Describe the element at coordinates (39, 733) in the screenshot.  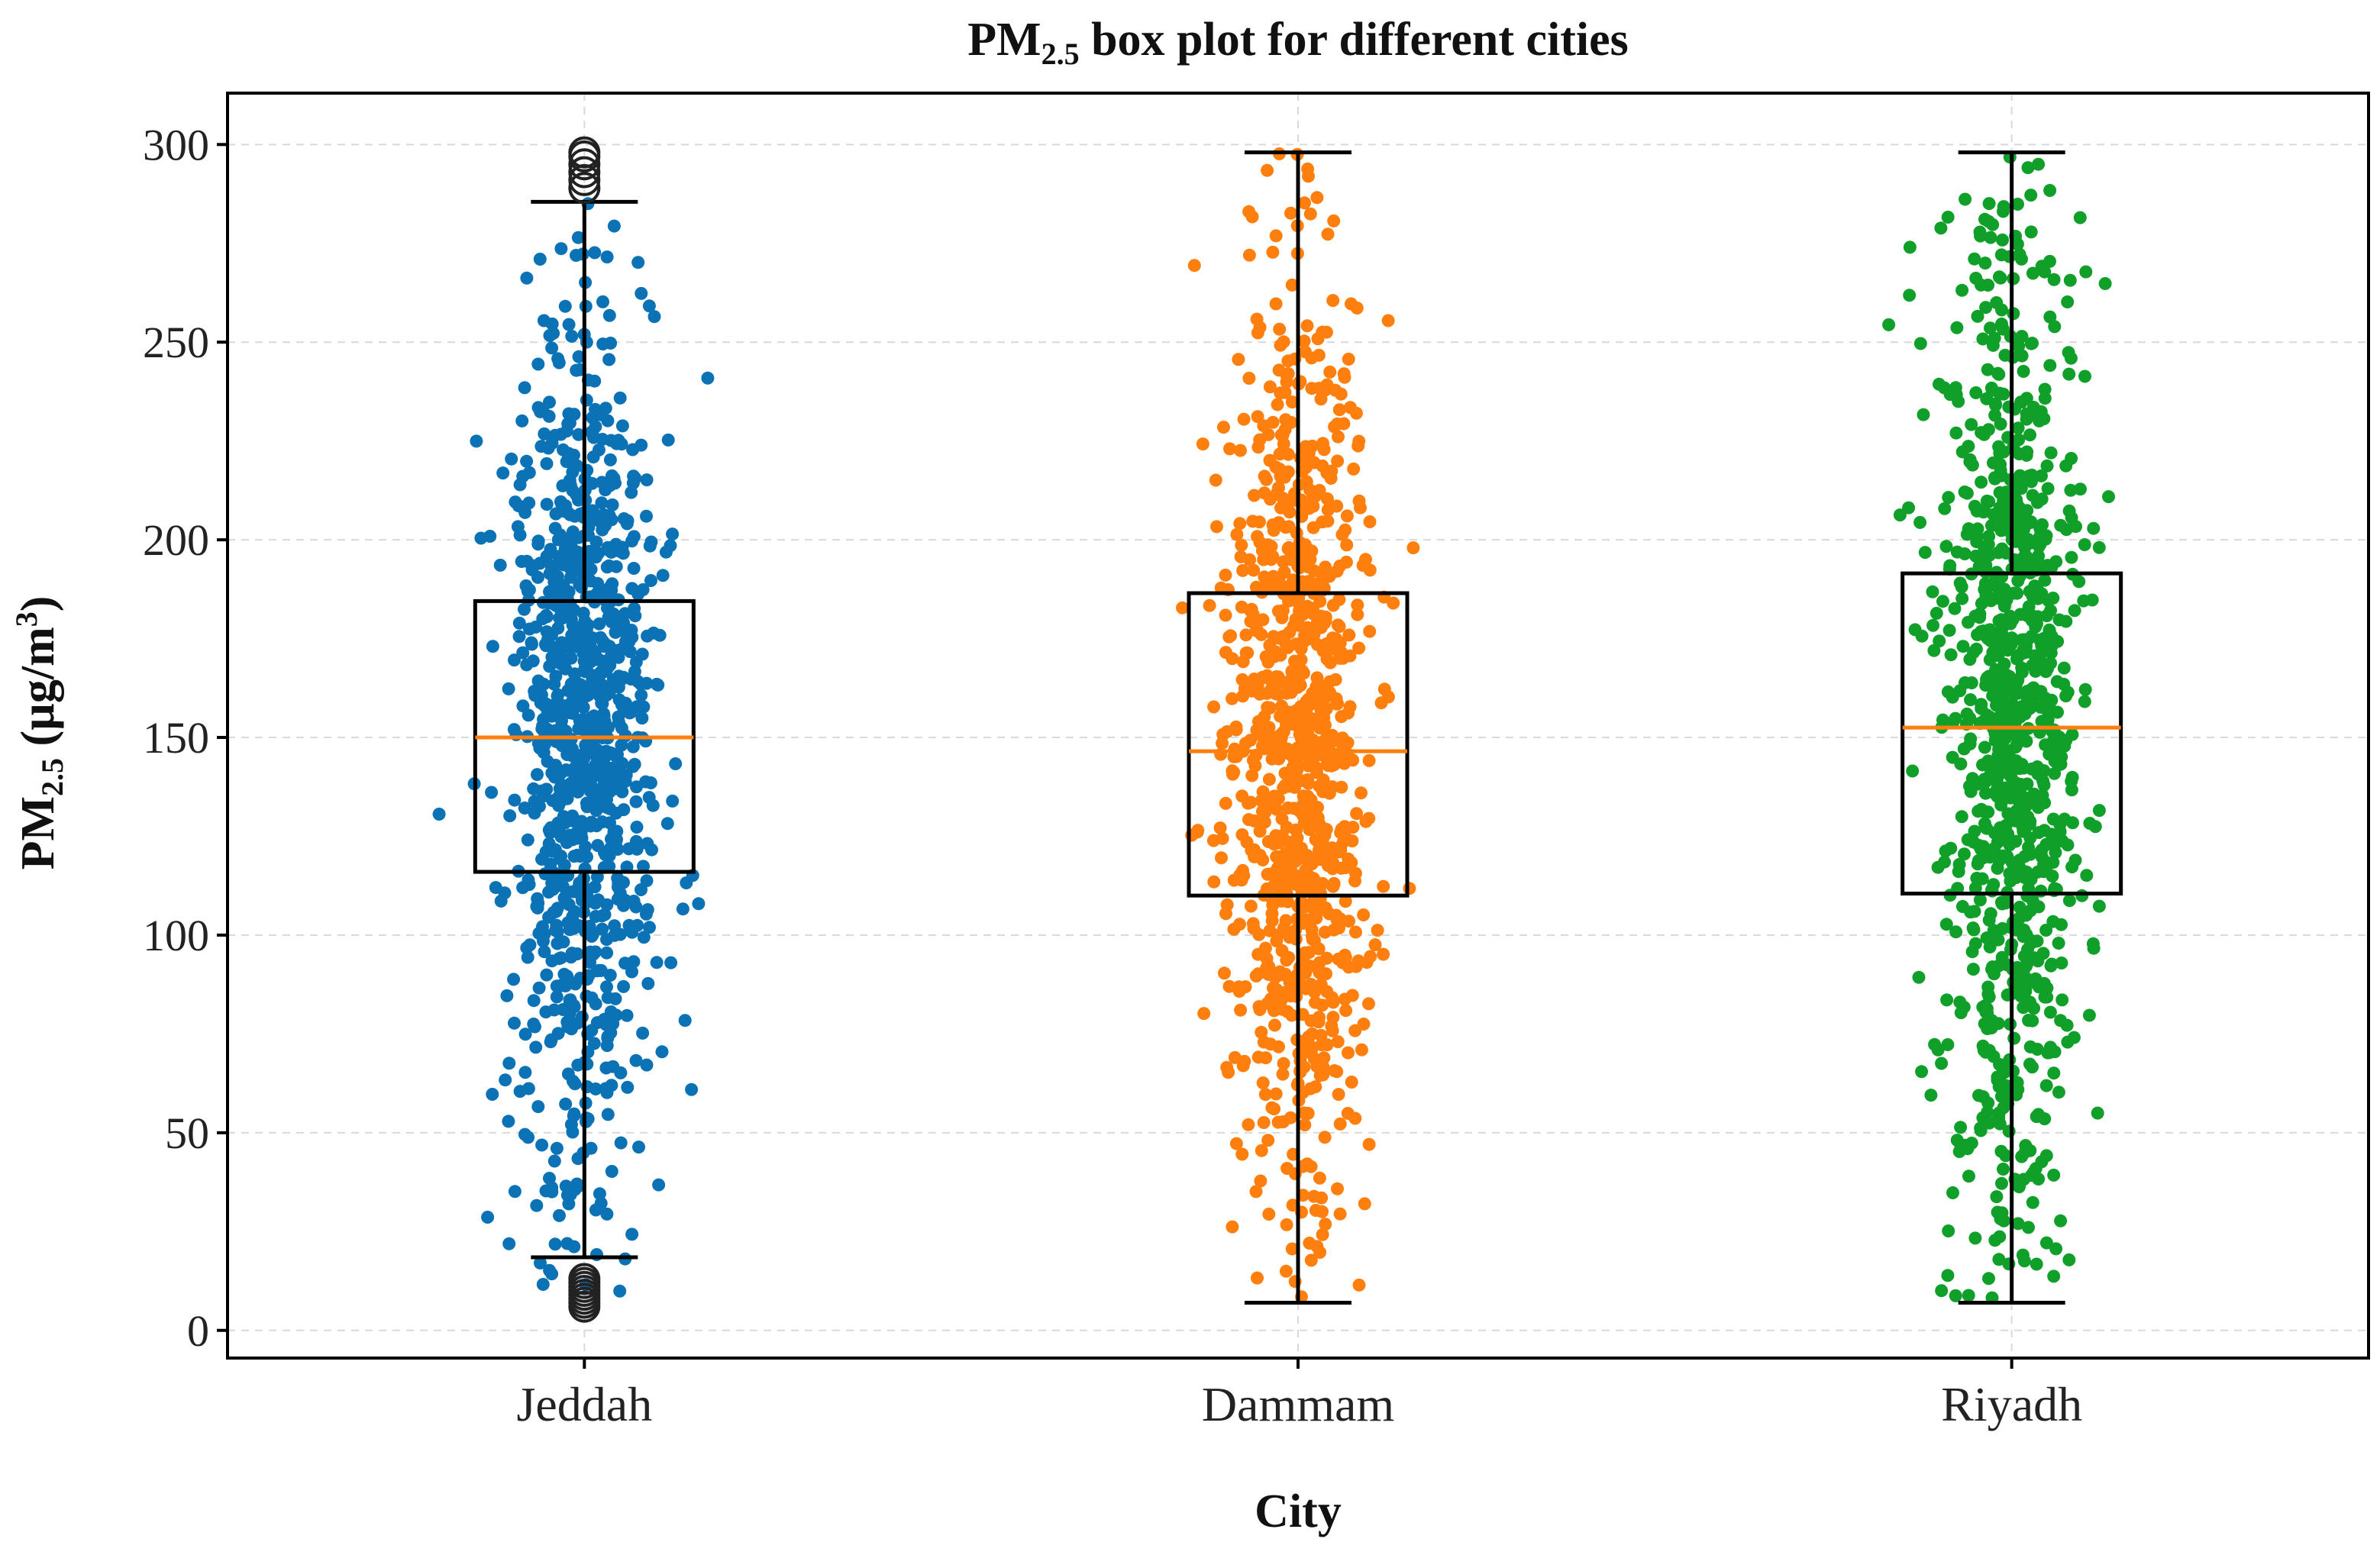
I see `y-axis-title: PM2.5 (µg/m3)` at that location.